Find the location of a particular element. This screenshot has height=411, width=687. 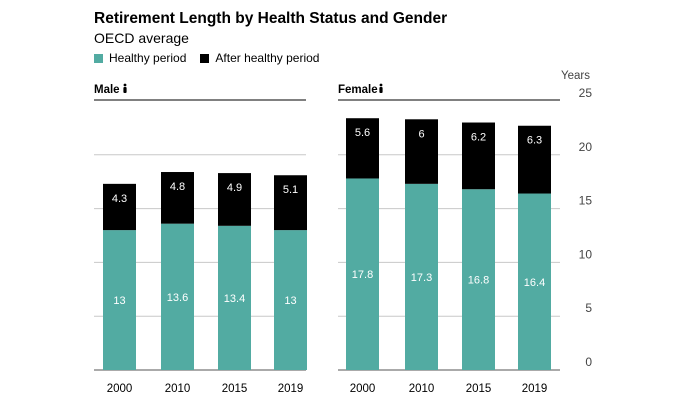

bar-female-2000-healthy is located at coordinates (362, 274).